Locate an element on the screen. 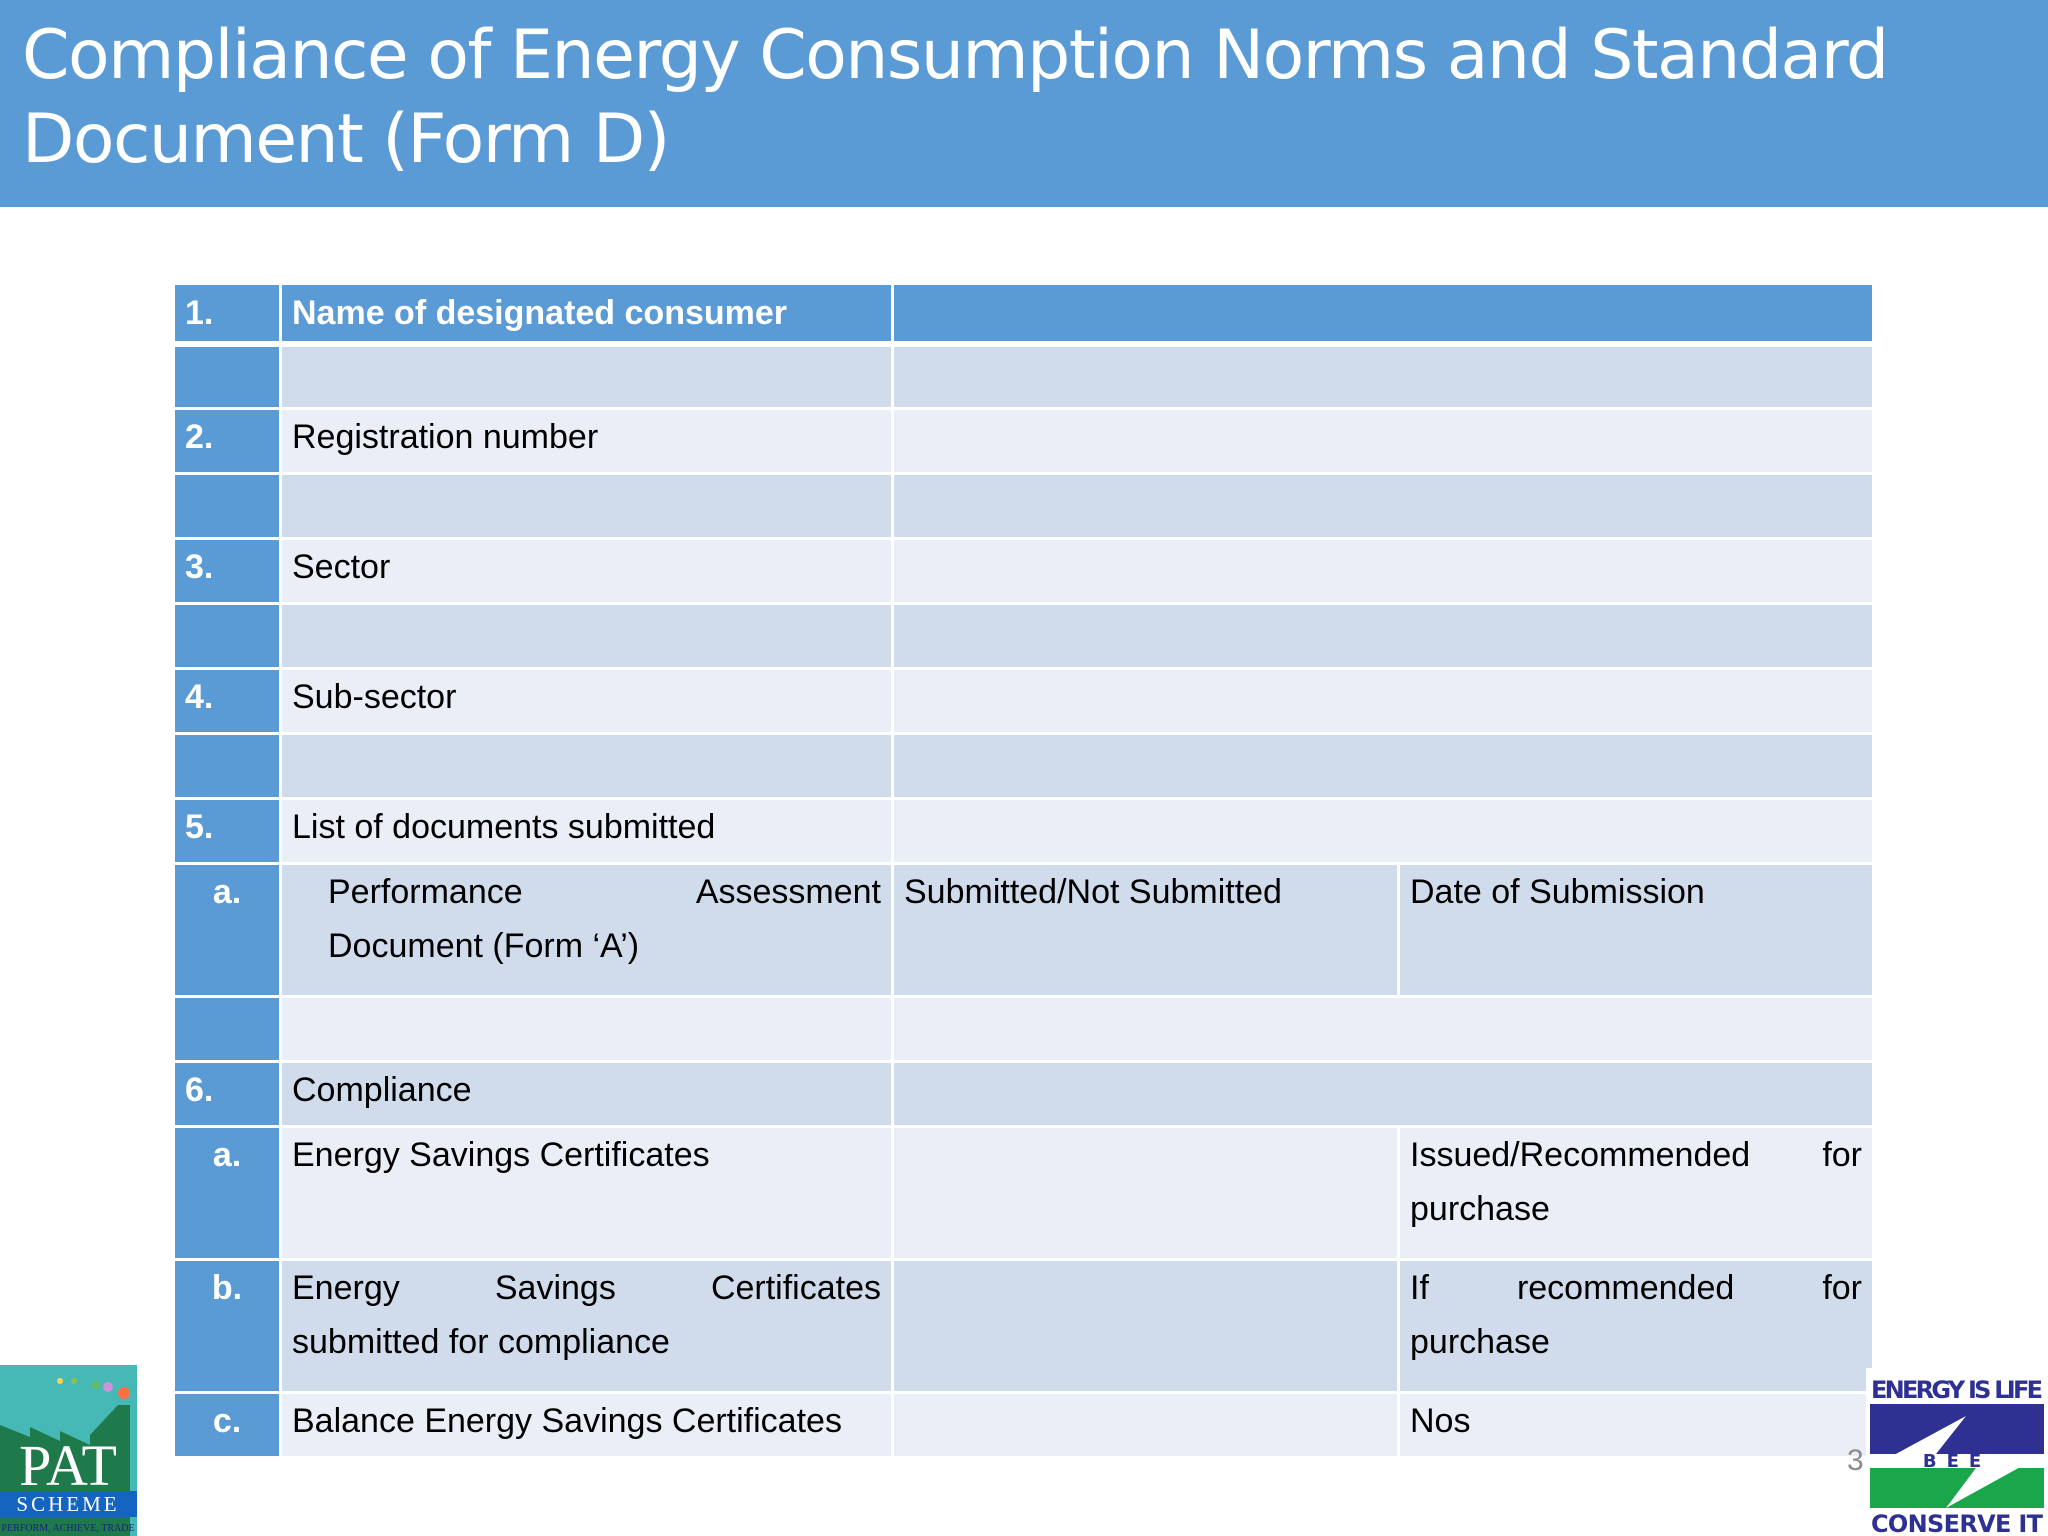 This screenshot has height=1536, width=2048. cell-text: Nos is located at coordinates (1440, 1421).